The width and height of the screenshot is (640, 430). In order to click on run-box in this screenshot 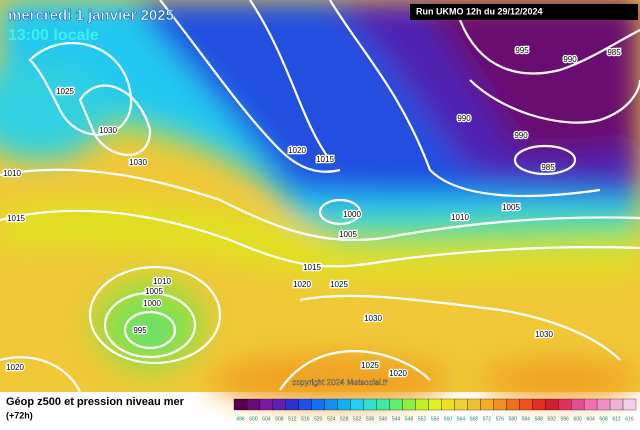, I will do `click(524, 12)`.